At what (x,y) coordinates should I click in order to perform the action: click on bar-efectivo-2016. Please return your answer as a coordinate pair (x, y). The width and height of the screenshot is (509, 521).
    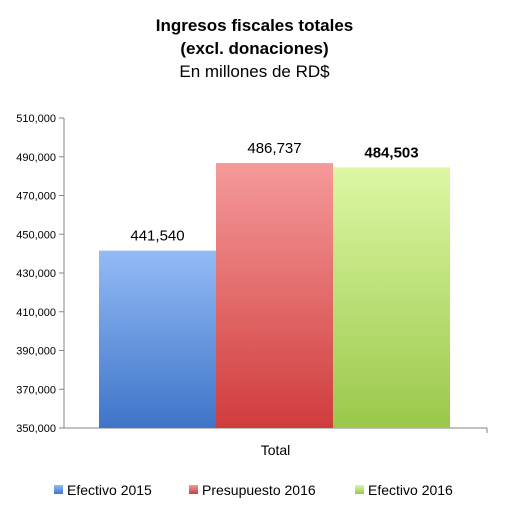
    Looking at the image, I should click on (391, 297).